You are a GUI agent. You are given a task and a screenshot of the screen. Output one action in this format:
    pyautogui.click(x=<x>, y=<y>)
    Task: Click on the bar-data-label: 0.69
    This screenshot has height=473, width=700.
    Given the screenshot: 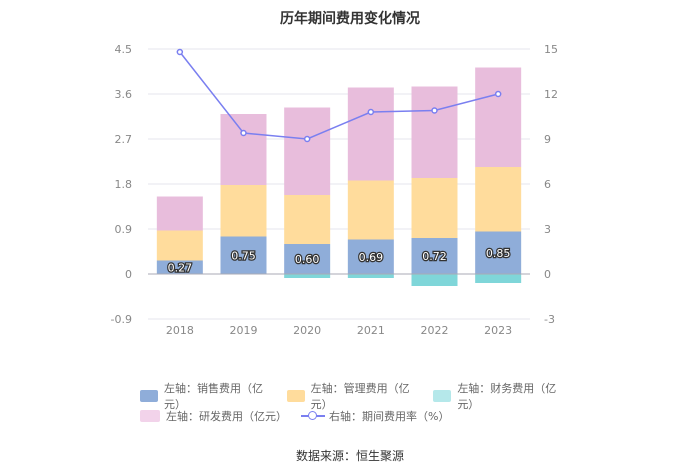 What is the action you would take?
    pyautogui.click(x=371, y=257)
    